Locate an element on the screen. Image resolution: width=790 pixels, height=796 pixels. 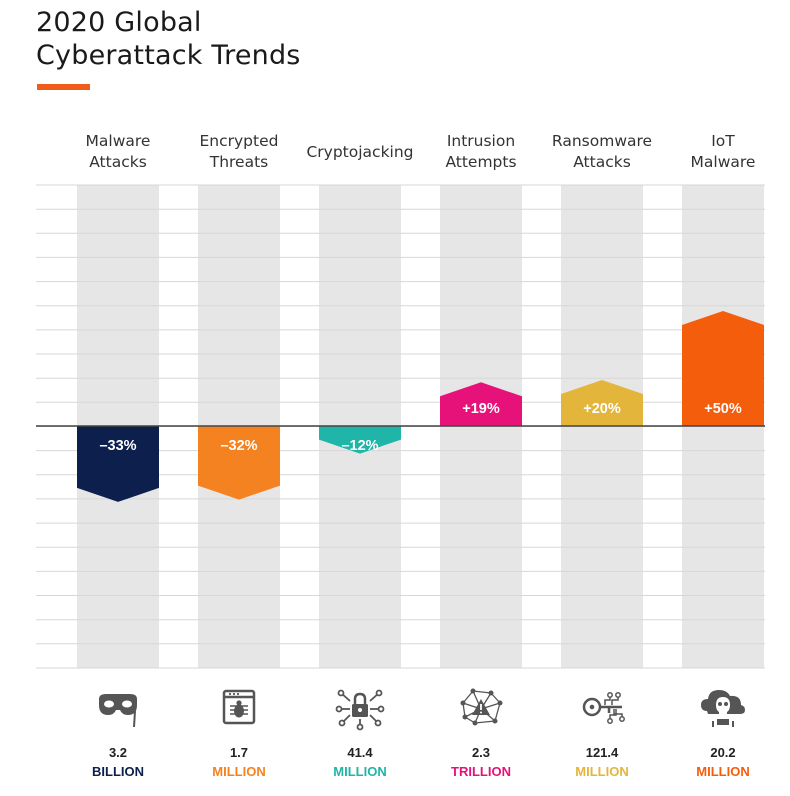
crypto-lock-circuit-icon is located at coordinates (360, 710).